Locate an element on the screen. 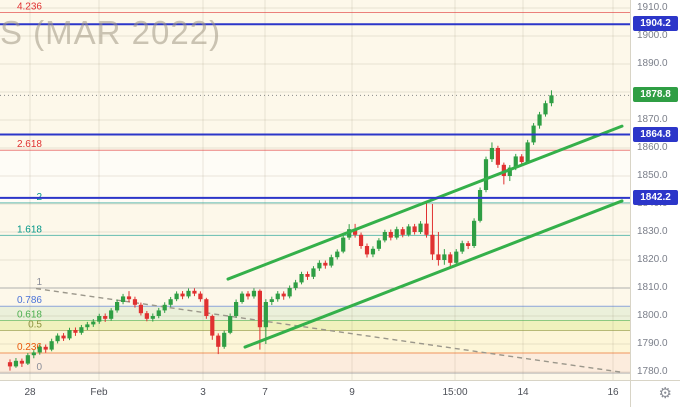 This screenshot has height=407, width=680. time-tick-label: 16 is located at coordinates (613, 392).